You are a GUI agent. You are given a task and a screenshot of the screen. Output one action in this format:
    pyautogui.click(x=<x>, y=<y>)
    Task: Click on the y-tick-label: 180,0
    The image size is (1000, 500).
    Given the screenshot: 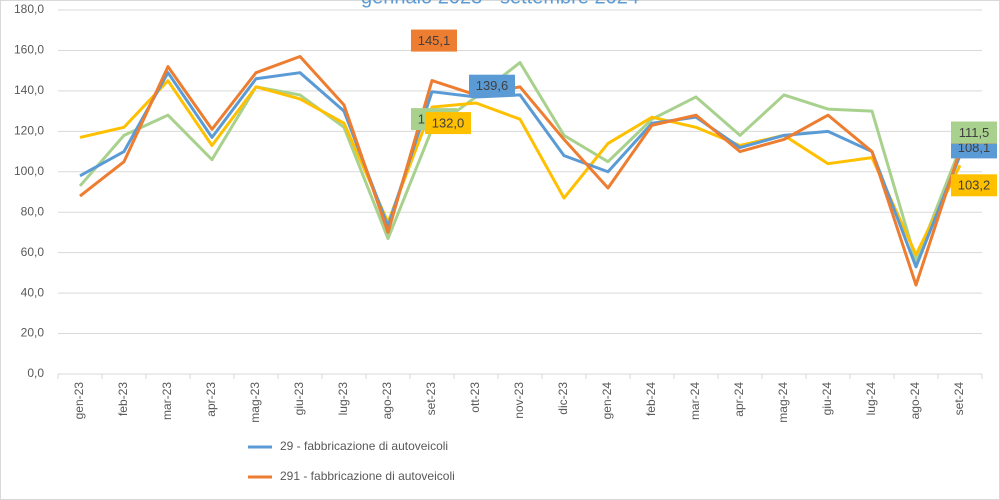 What is the action you would take?
    pyautogui.click(x=29, y=9)
    